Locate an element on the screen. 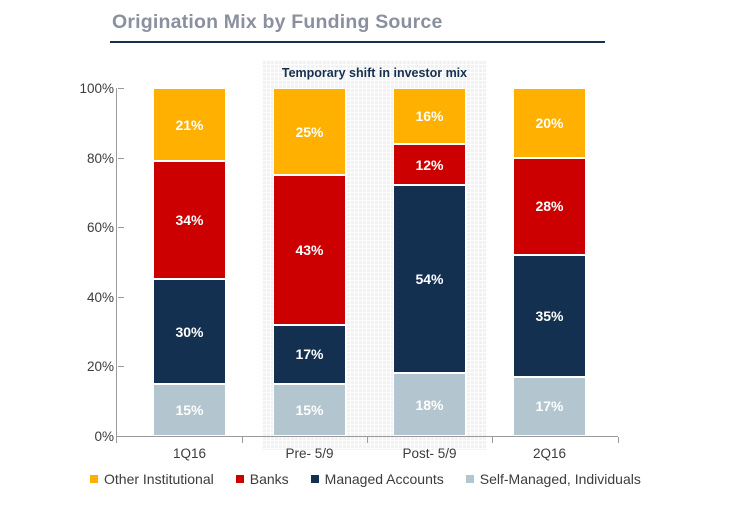  legend-label: Banks is located at coordinates (269, 479).